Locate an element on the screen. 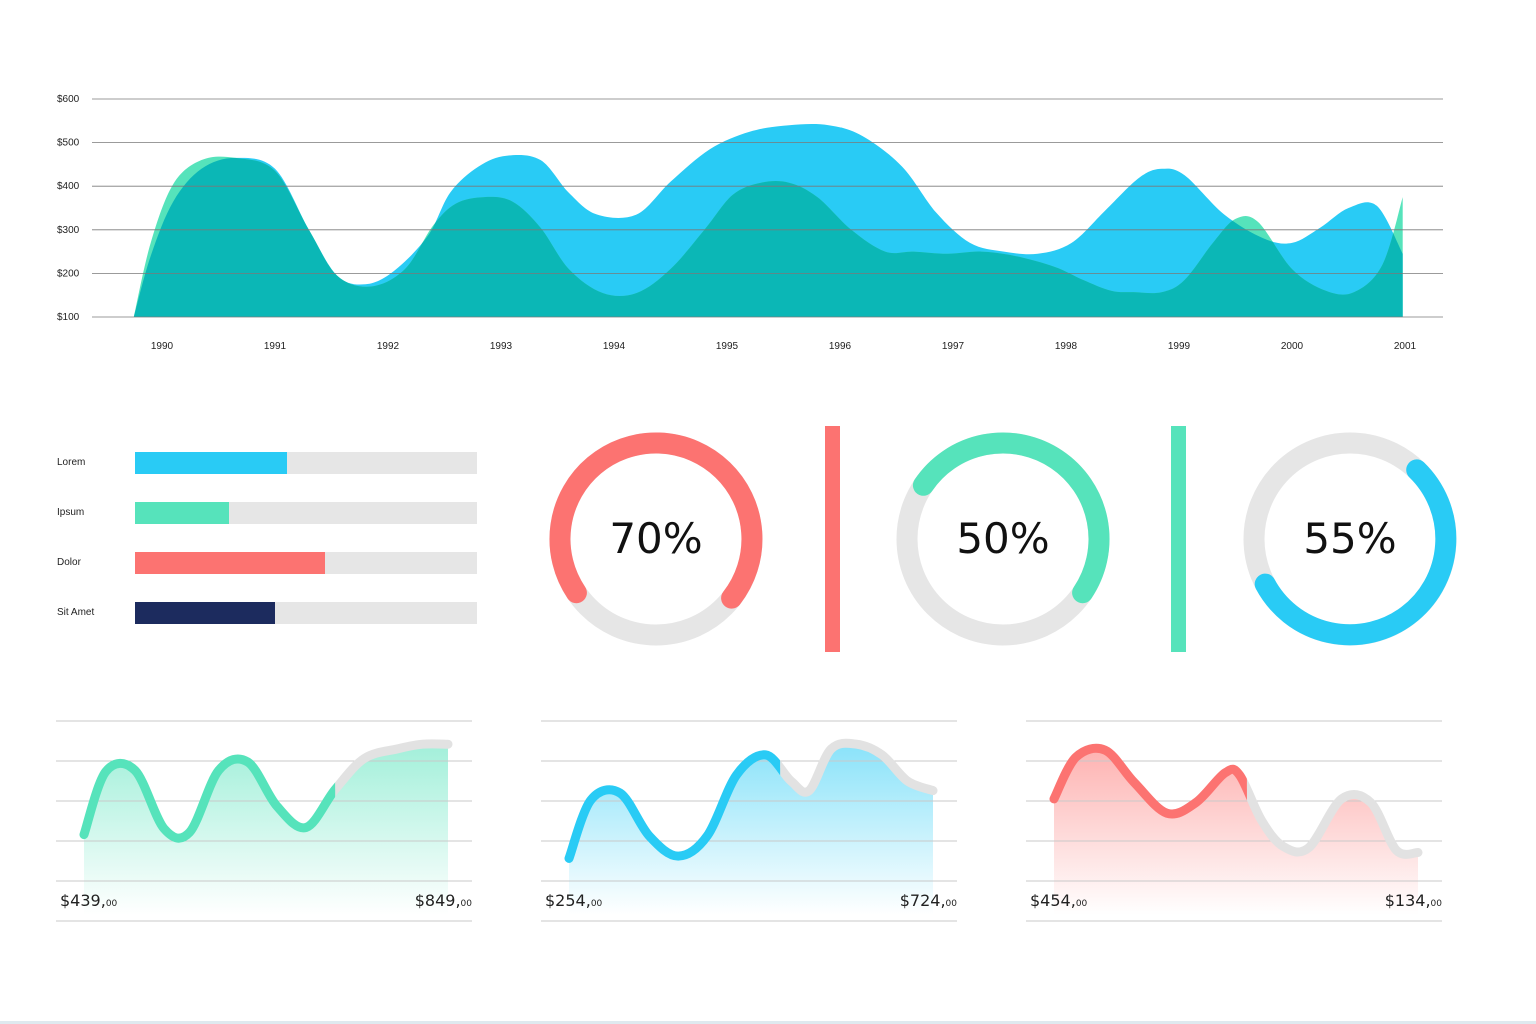 Image resolution: width=1536 pixels, height=1024 pixels. x-tick-label: 1992 is located at coordinates (388, 346).